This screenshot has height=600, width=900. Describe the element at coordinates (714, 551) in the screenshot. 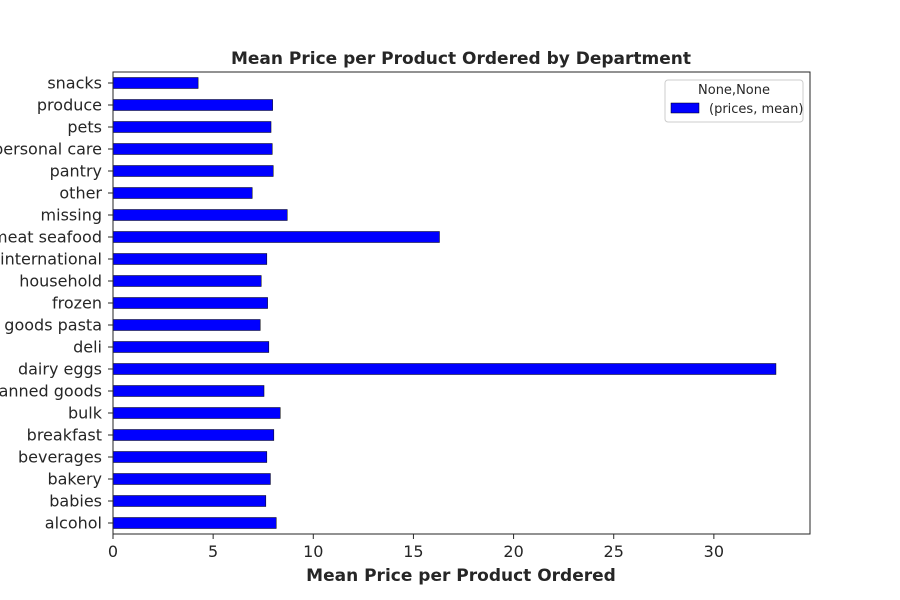

I see `x-tick-label: 30` at that location.